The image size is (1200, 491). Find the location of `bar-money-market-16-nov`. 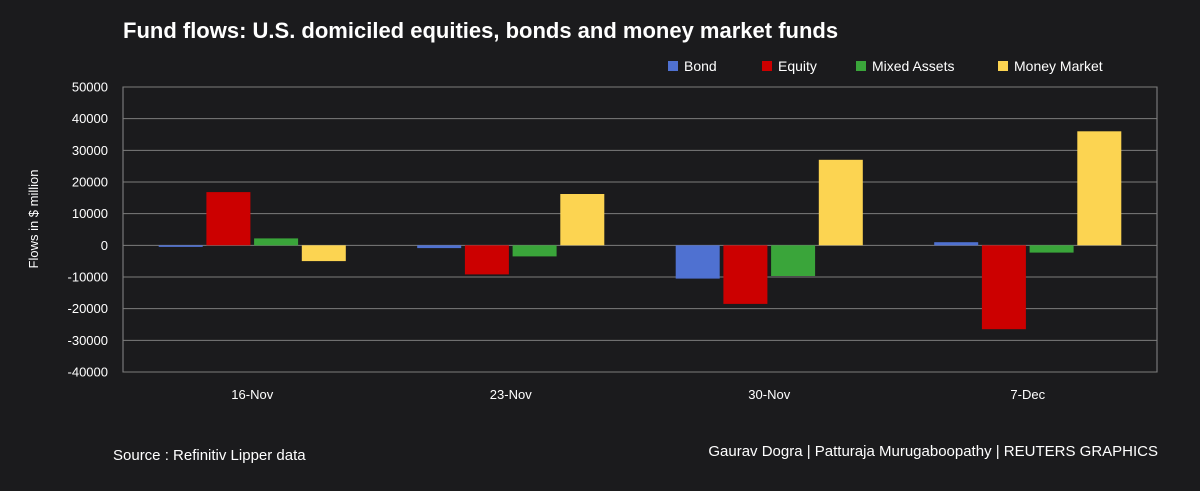

bar-money-market-16-nov is located at coordinates (323, 253).